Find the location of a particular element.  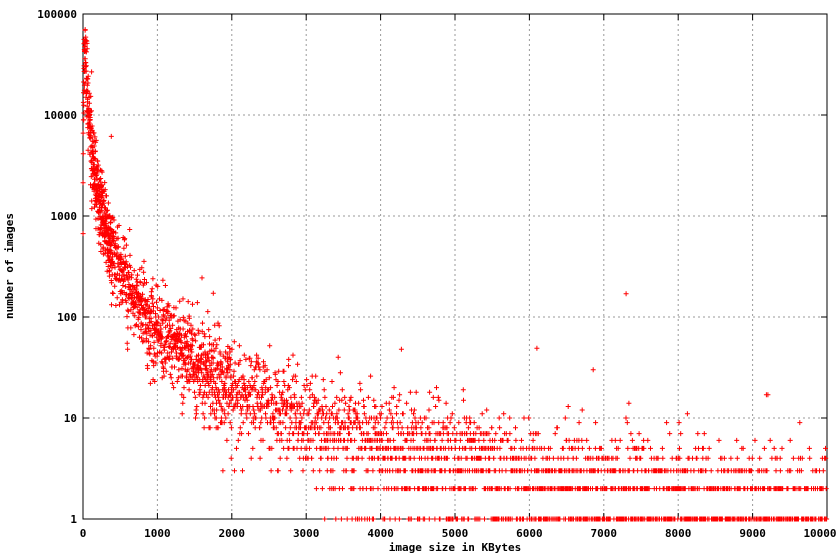

x-tick-label: 8000 is located at coordinates (678, 533).